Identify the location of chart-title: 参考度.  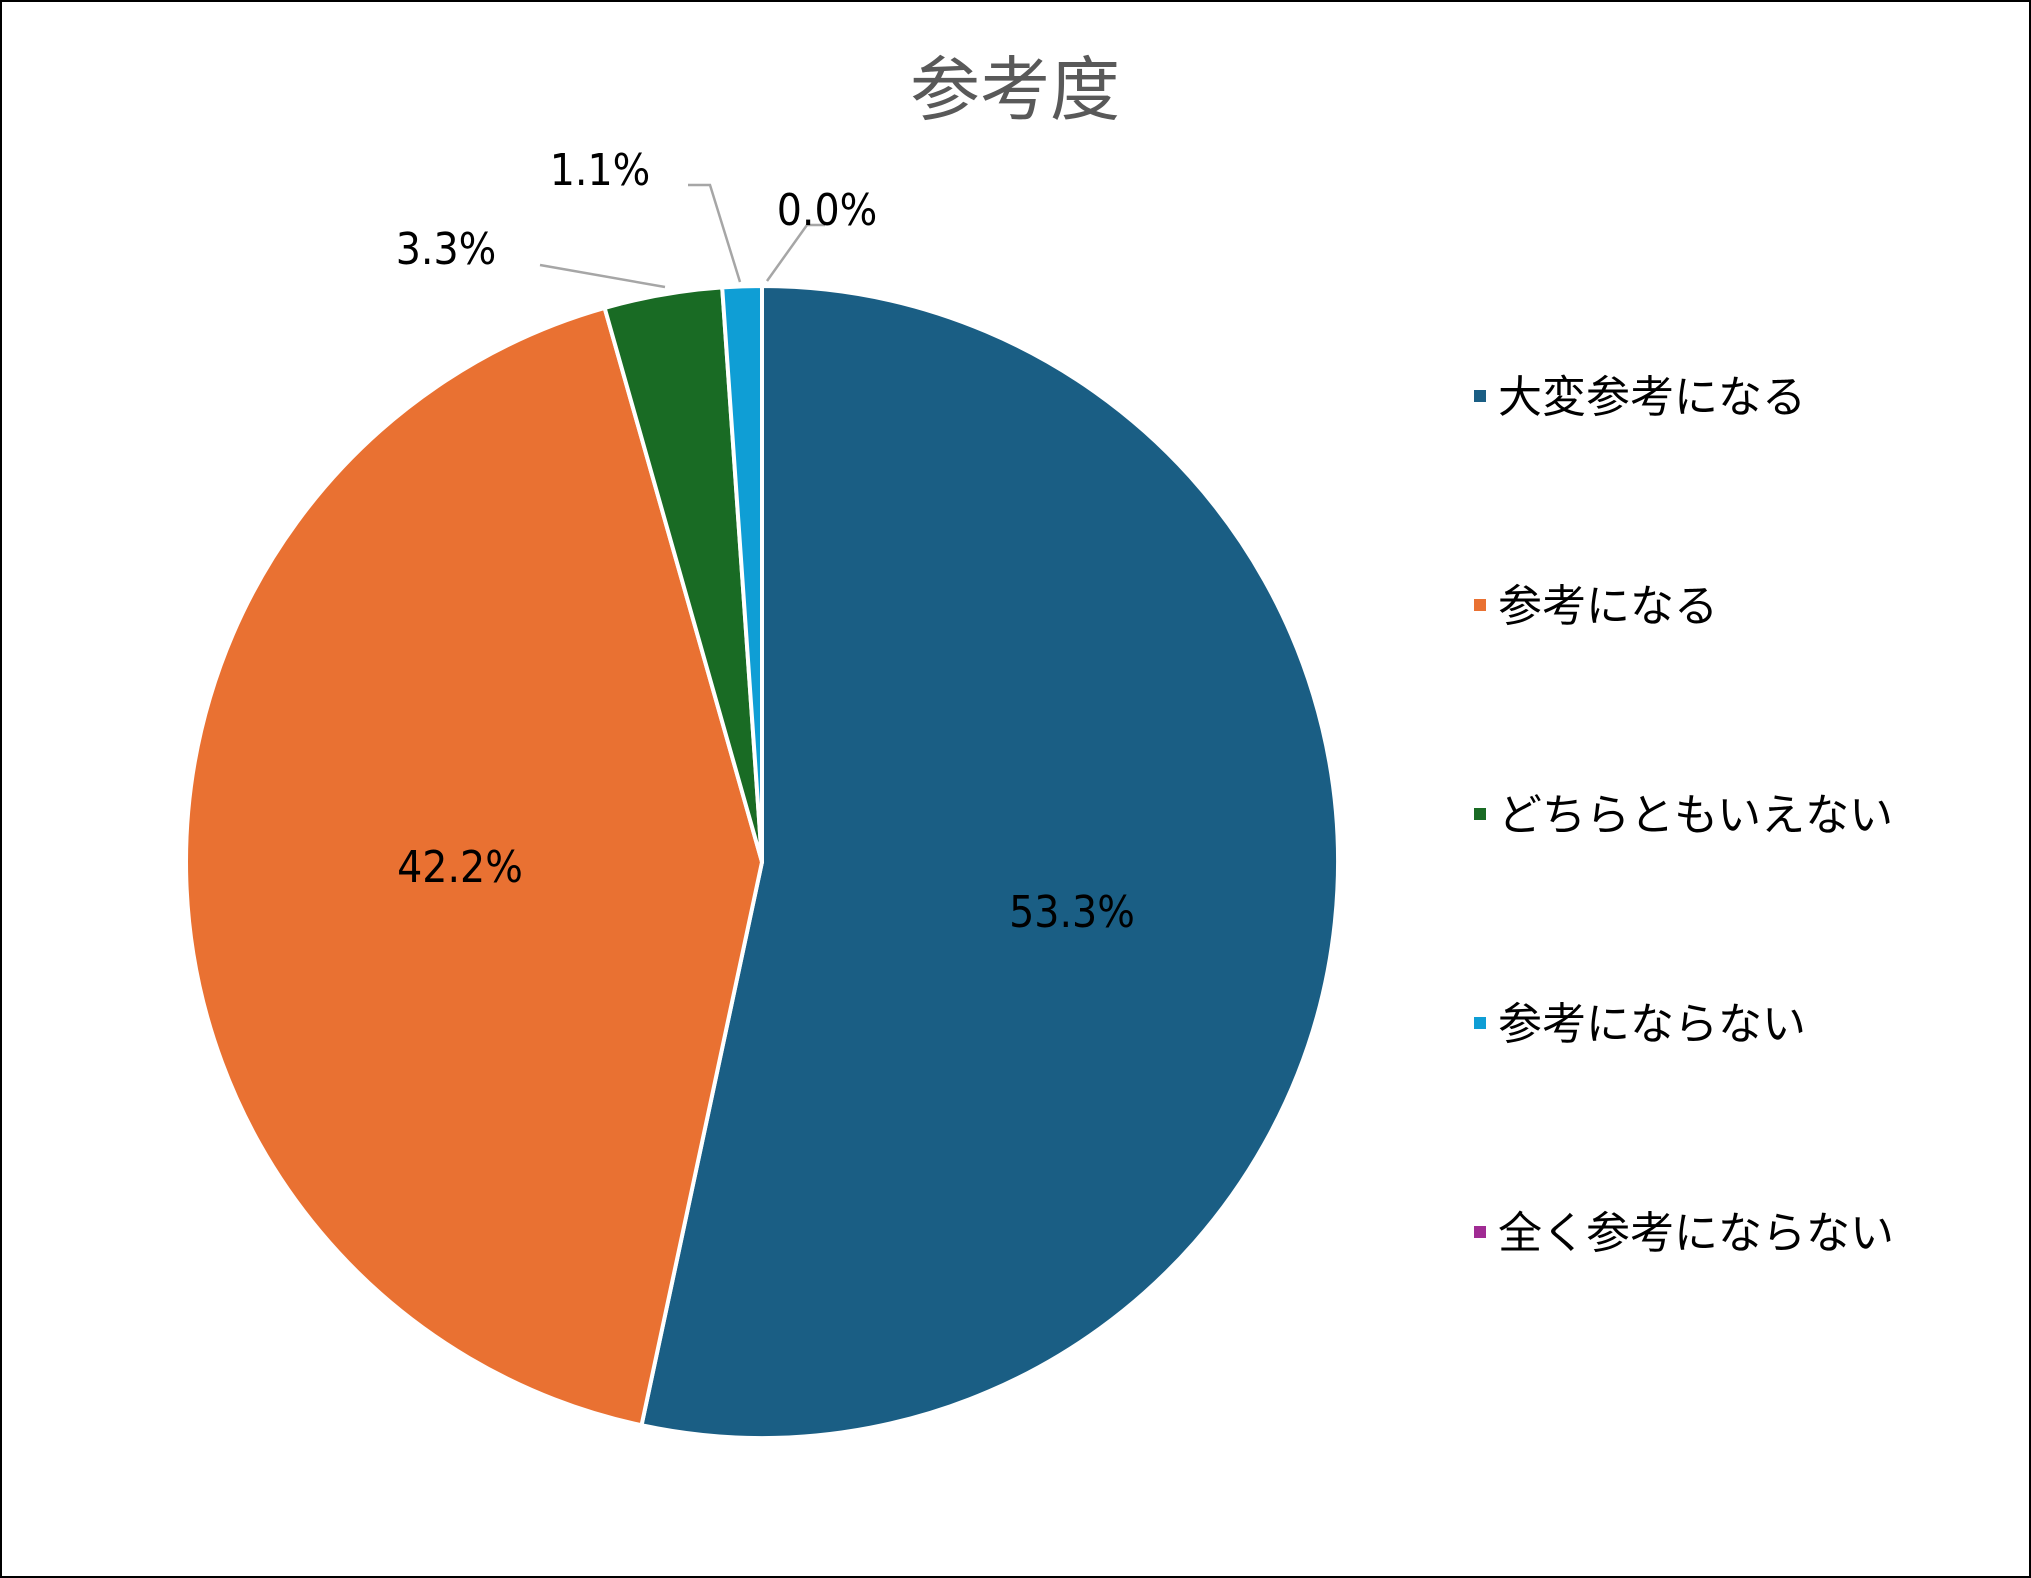
(1015, 90).